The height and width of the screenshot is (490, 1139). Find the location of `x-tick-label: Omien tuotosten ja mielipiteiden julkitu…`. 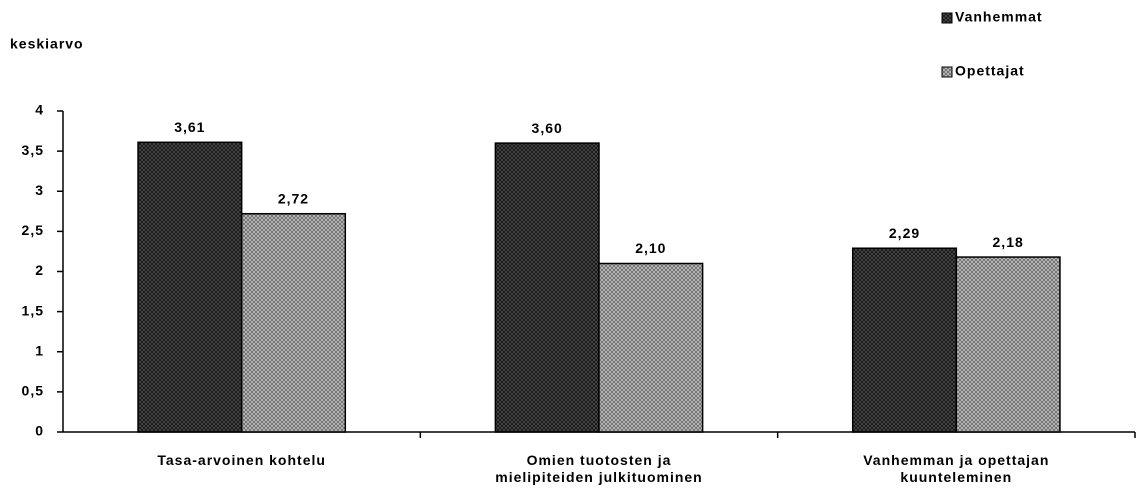

x-tick-label: Omien tuotosten ja mielipiteiden julkitu… is located at coordinates (599, 468).